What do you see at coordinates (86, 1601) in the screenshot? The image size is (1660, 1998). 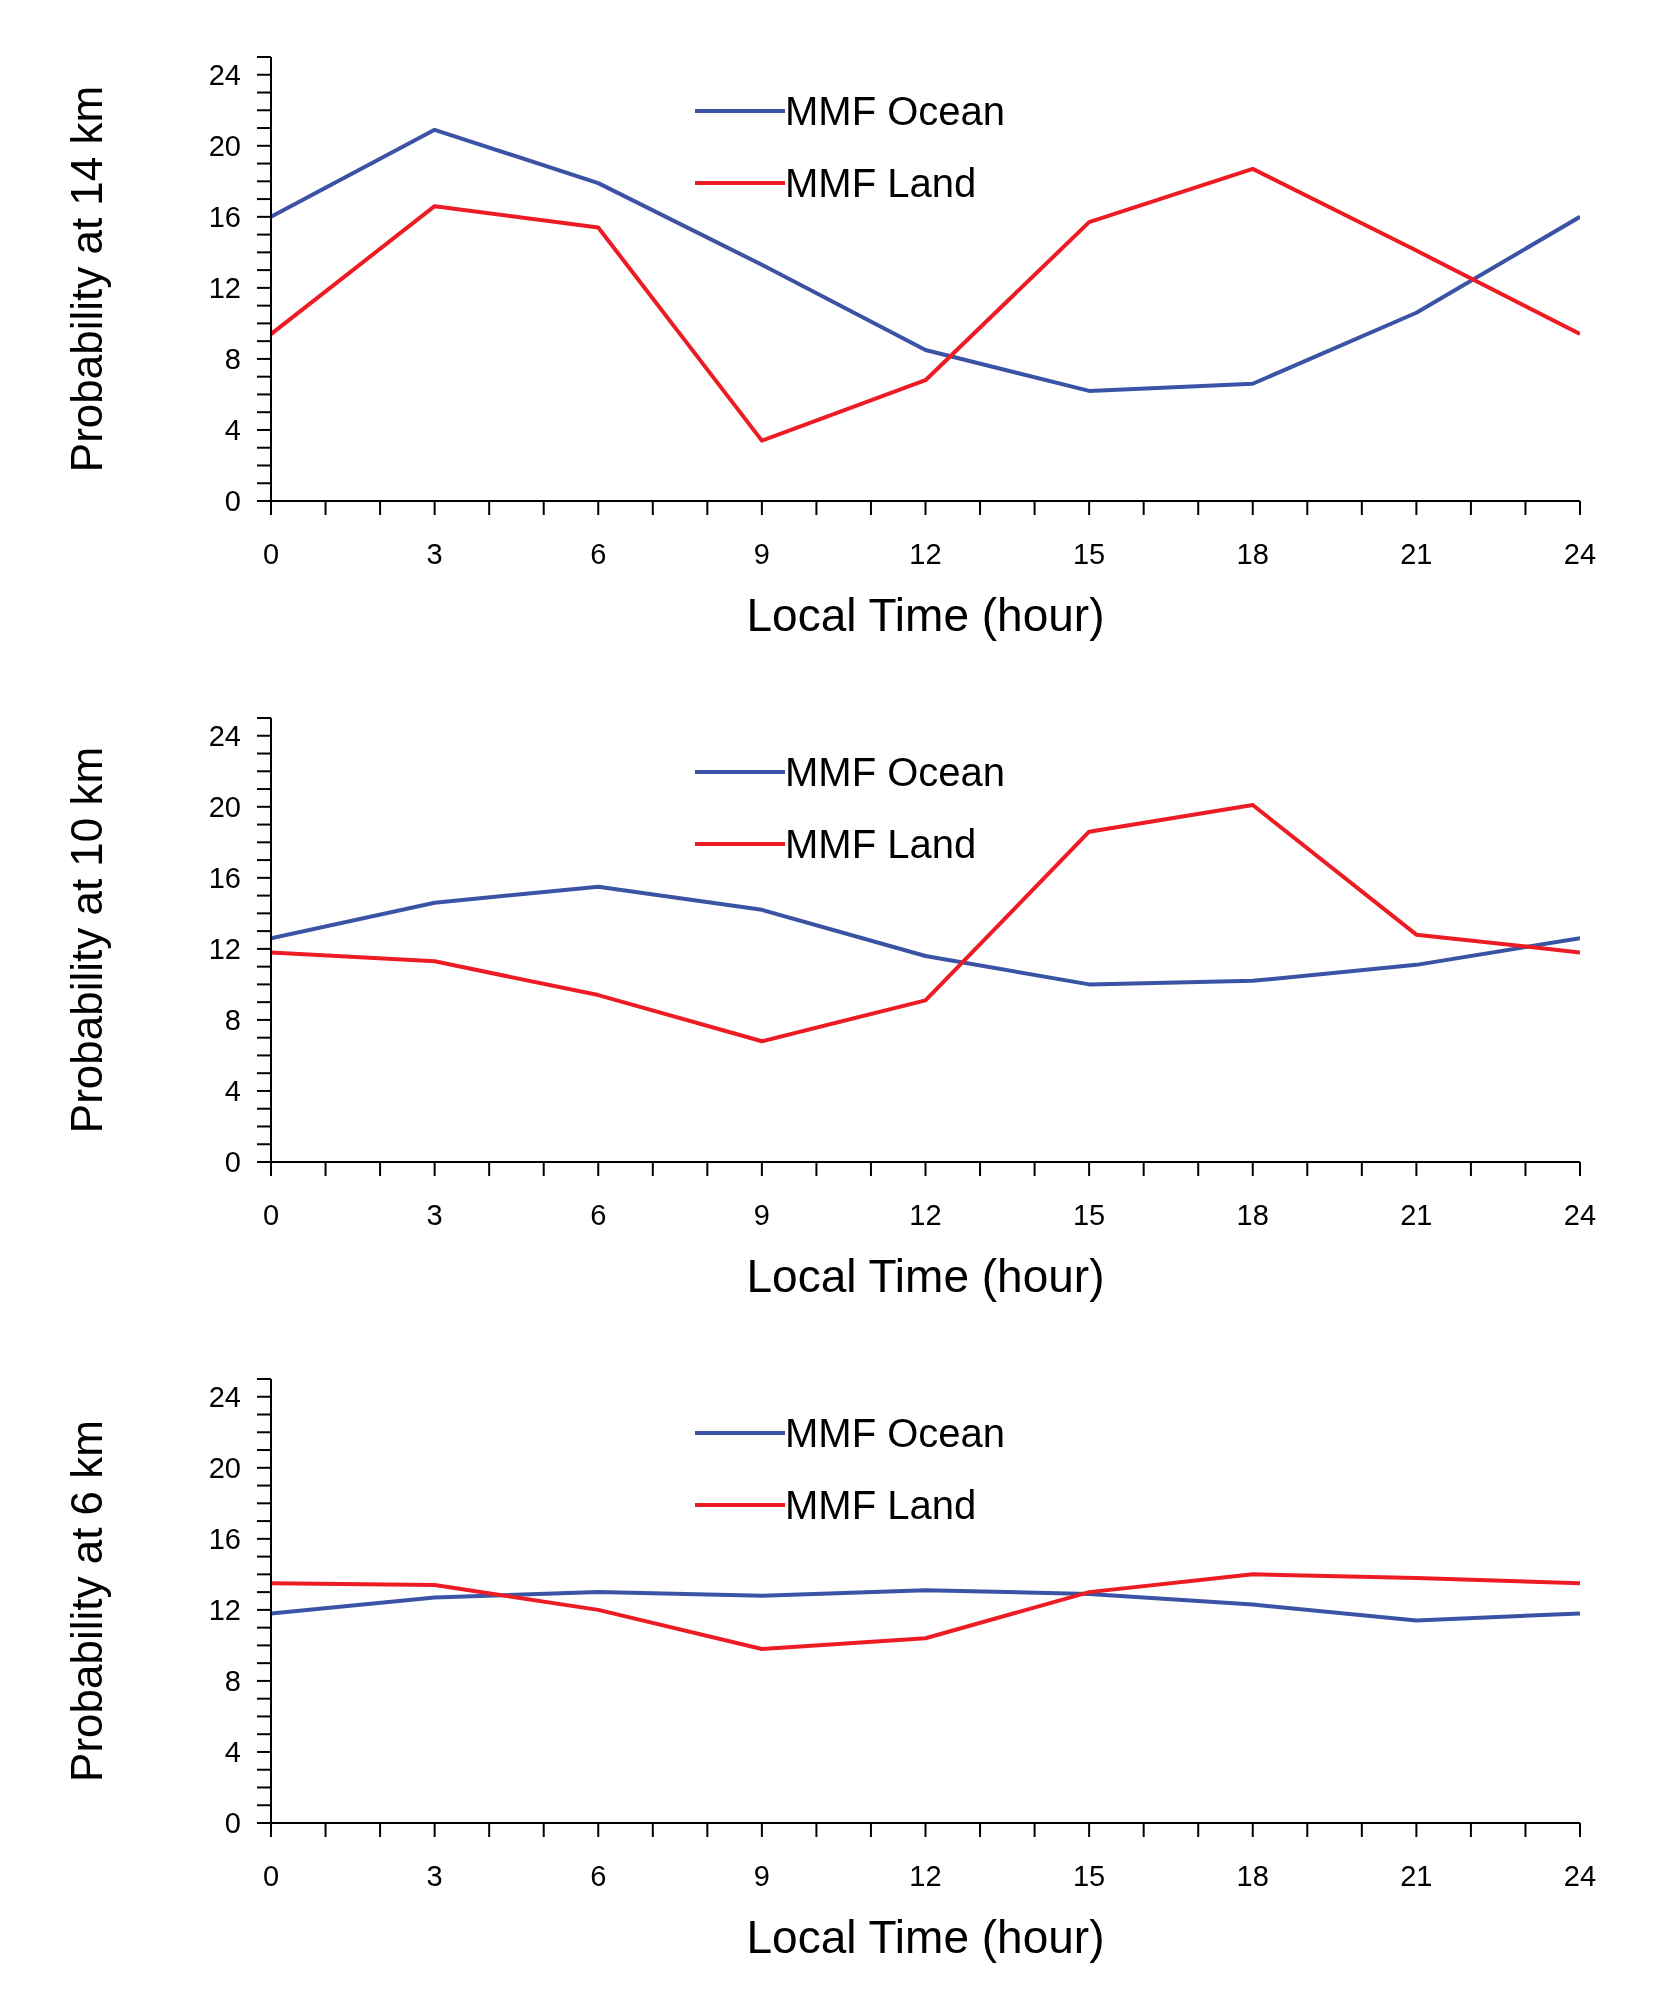 I see `y-axis-title: Probability at 6 km` at bounding box center [86, 1601].